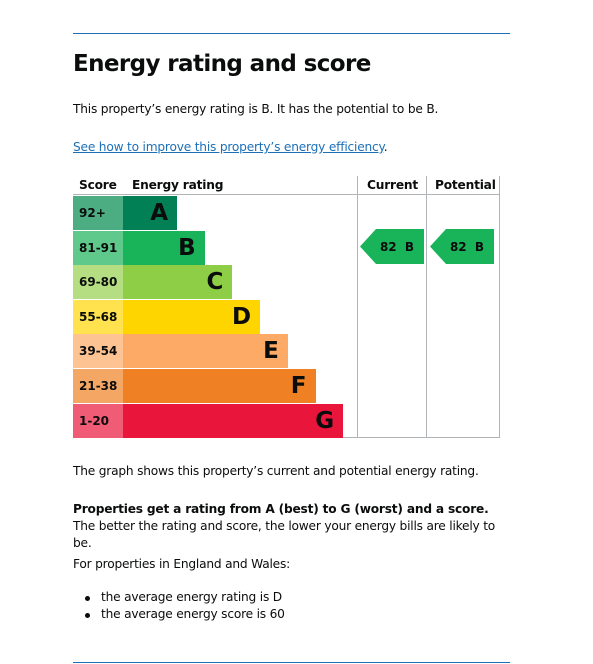 This screenshot has width=593, height=664. I want to click on graph-header-energy-rating: Energy rating, so click(178, 185).